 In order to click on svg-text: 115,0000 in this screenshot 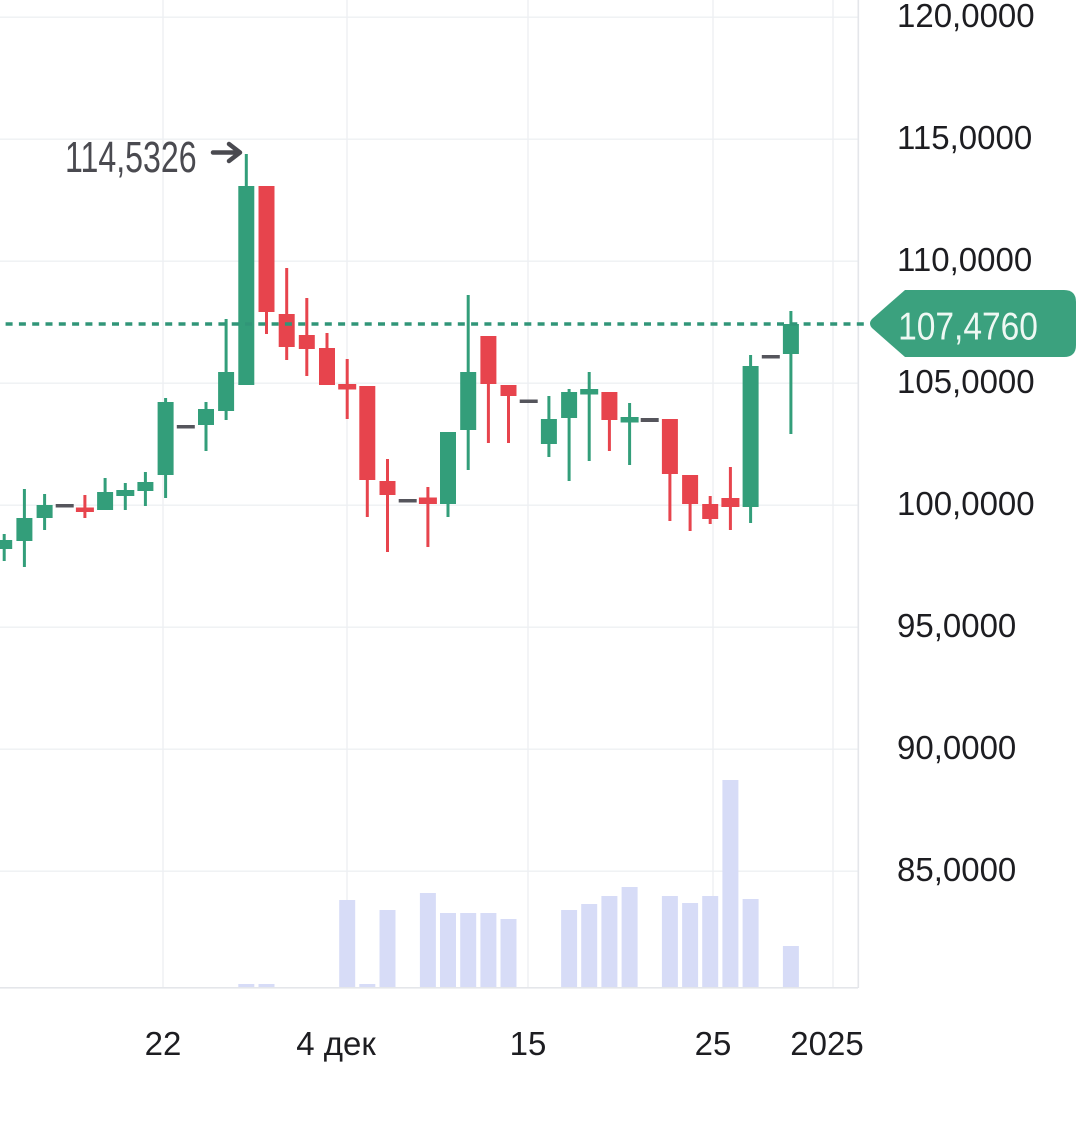, I will do `click(964, 137)`.